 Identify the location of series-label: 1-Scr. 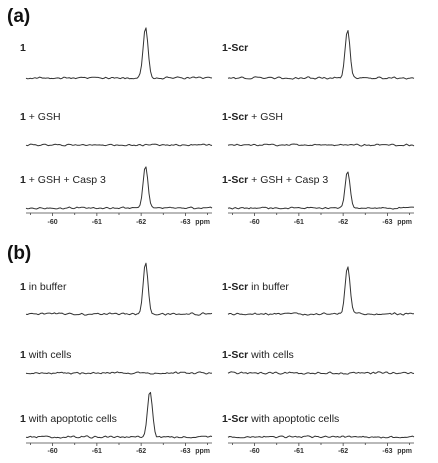
(235, 48).